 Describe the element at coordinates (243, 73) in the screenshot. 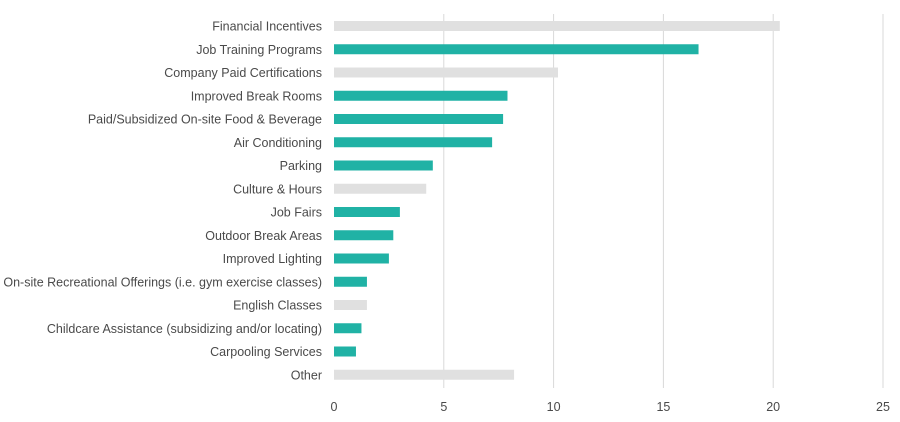

I see `category-label: Company Paid Certifications` at that location.